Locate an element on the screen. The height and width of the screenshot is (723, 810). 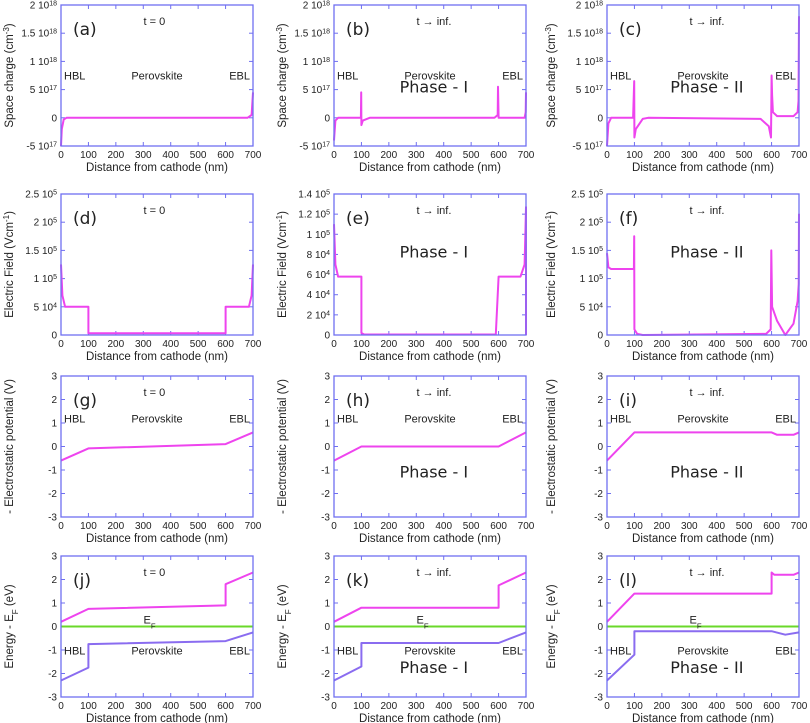
y-tick-label: 4 104 is located at coordinates (318, 296).